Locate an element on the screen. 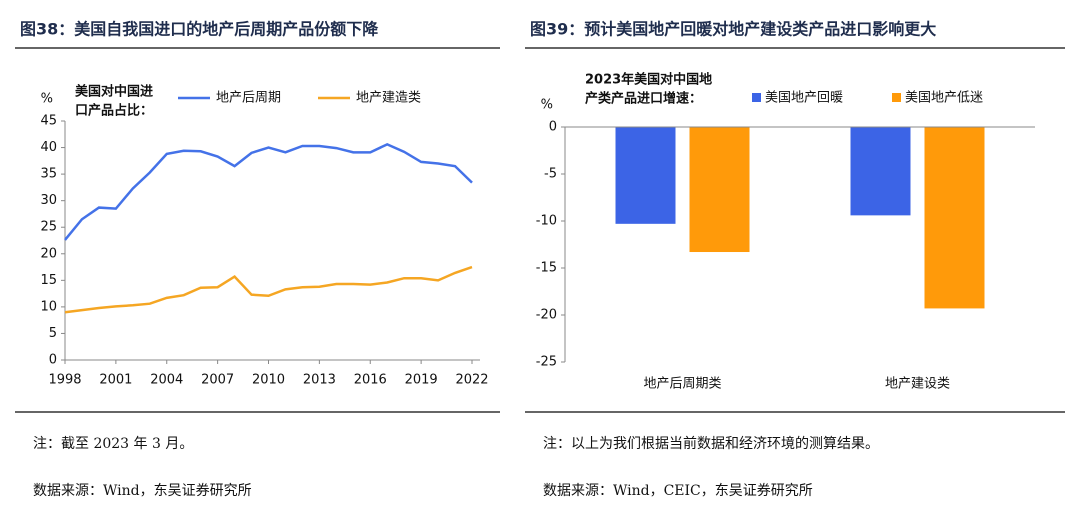  legend-label: 美国地产低迷 is located at coordinates (944, 98).